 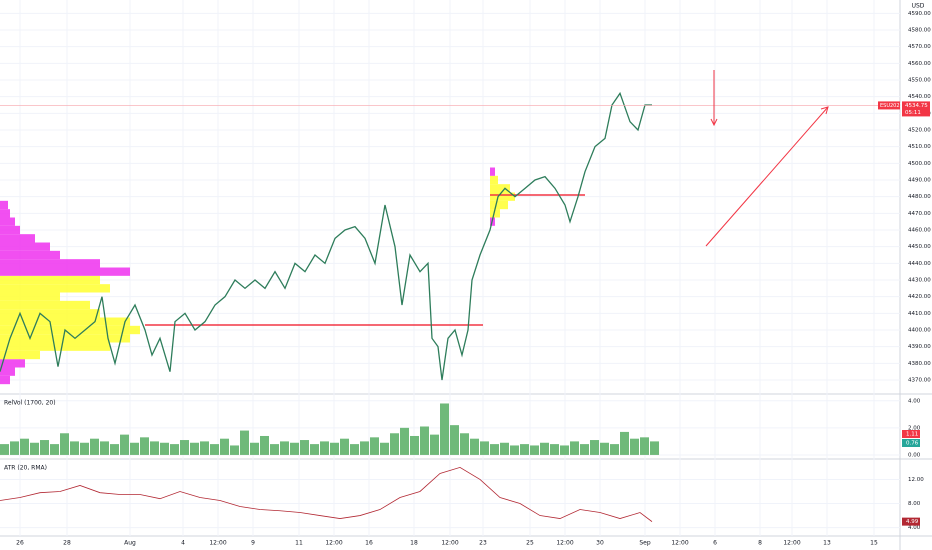 I want to click on last-label-box, so click(x=911, y=443).